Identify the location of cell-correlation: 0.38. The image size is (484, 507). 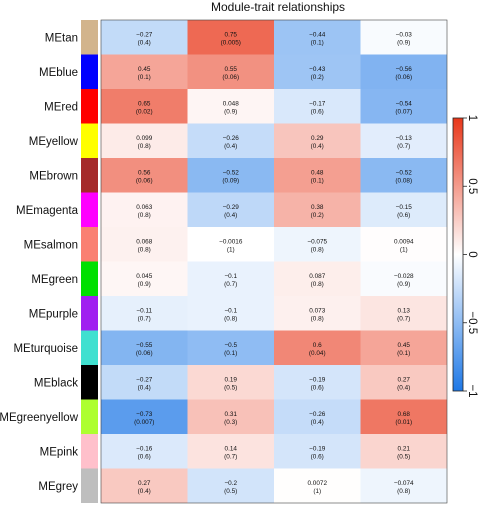
(317, 207).